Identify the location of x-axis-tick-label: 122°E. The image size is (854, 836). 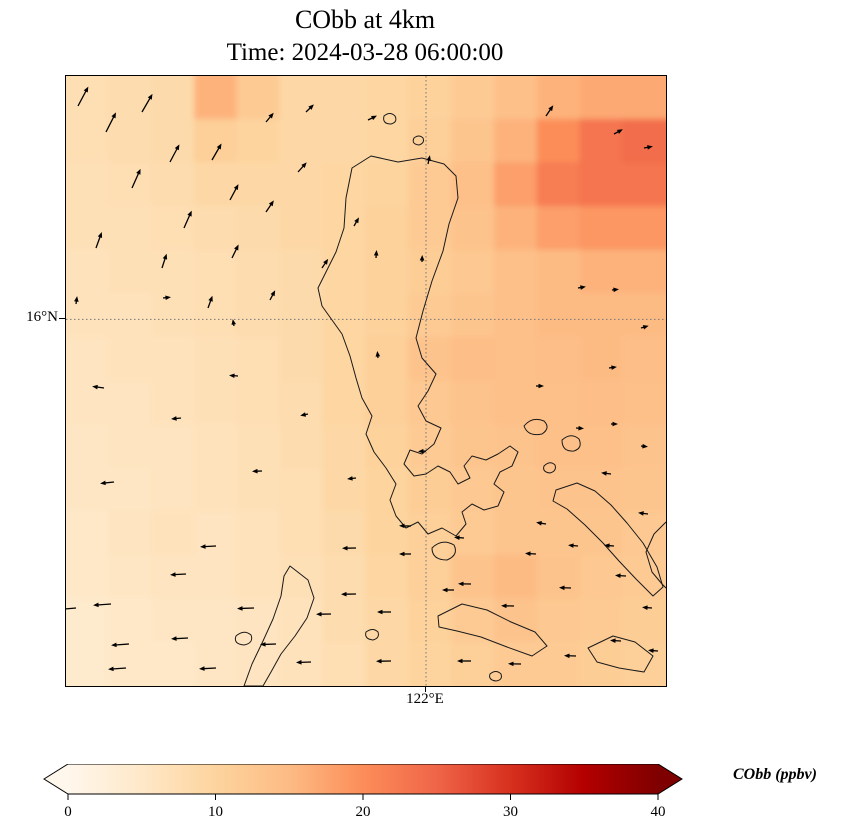
(425, 699).